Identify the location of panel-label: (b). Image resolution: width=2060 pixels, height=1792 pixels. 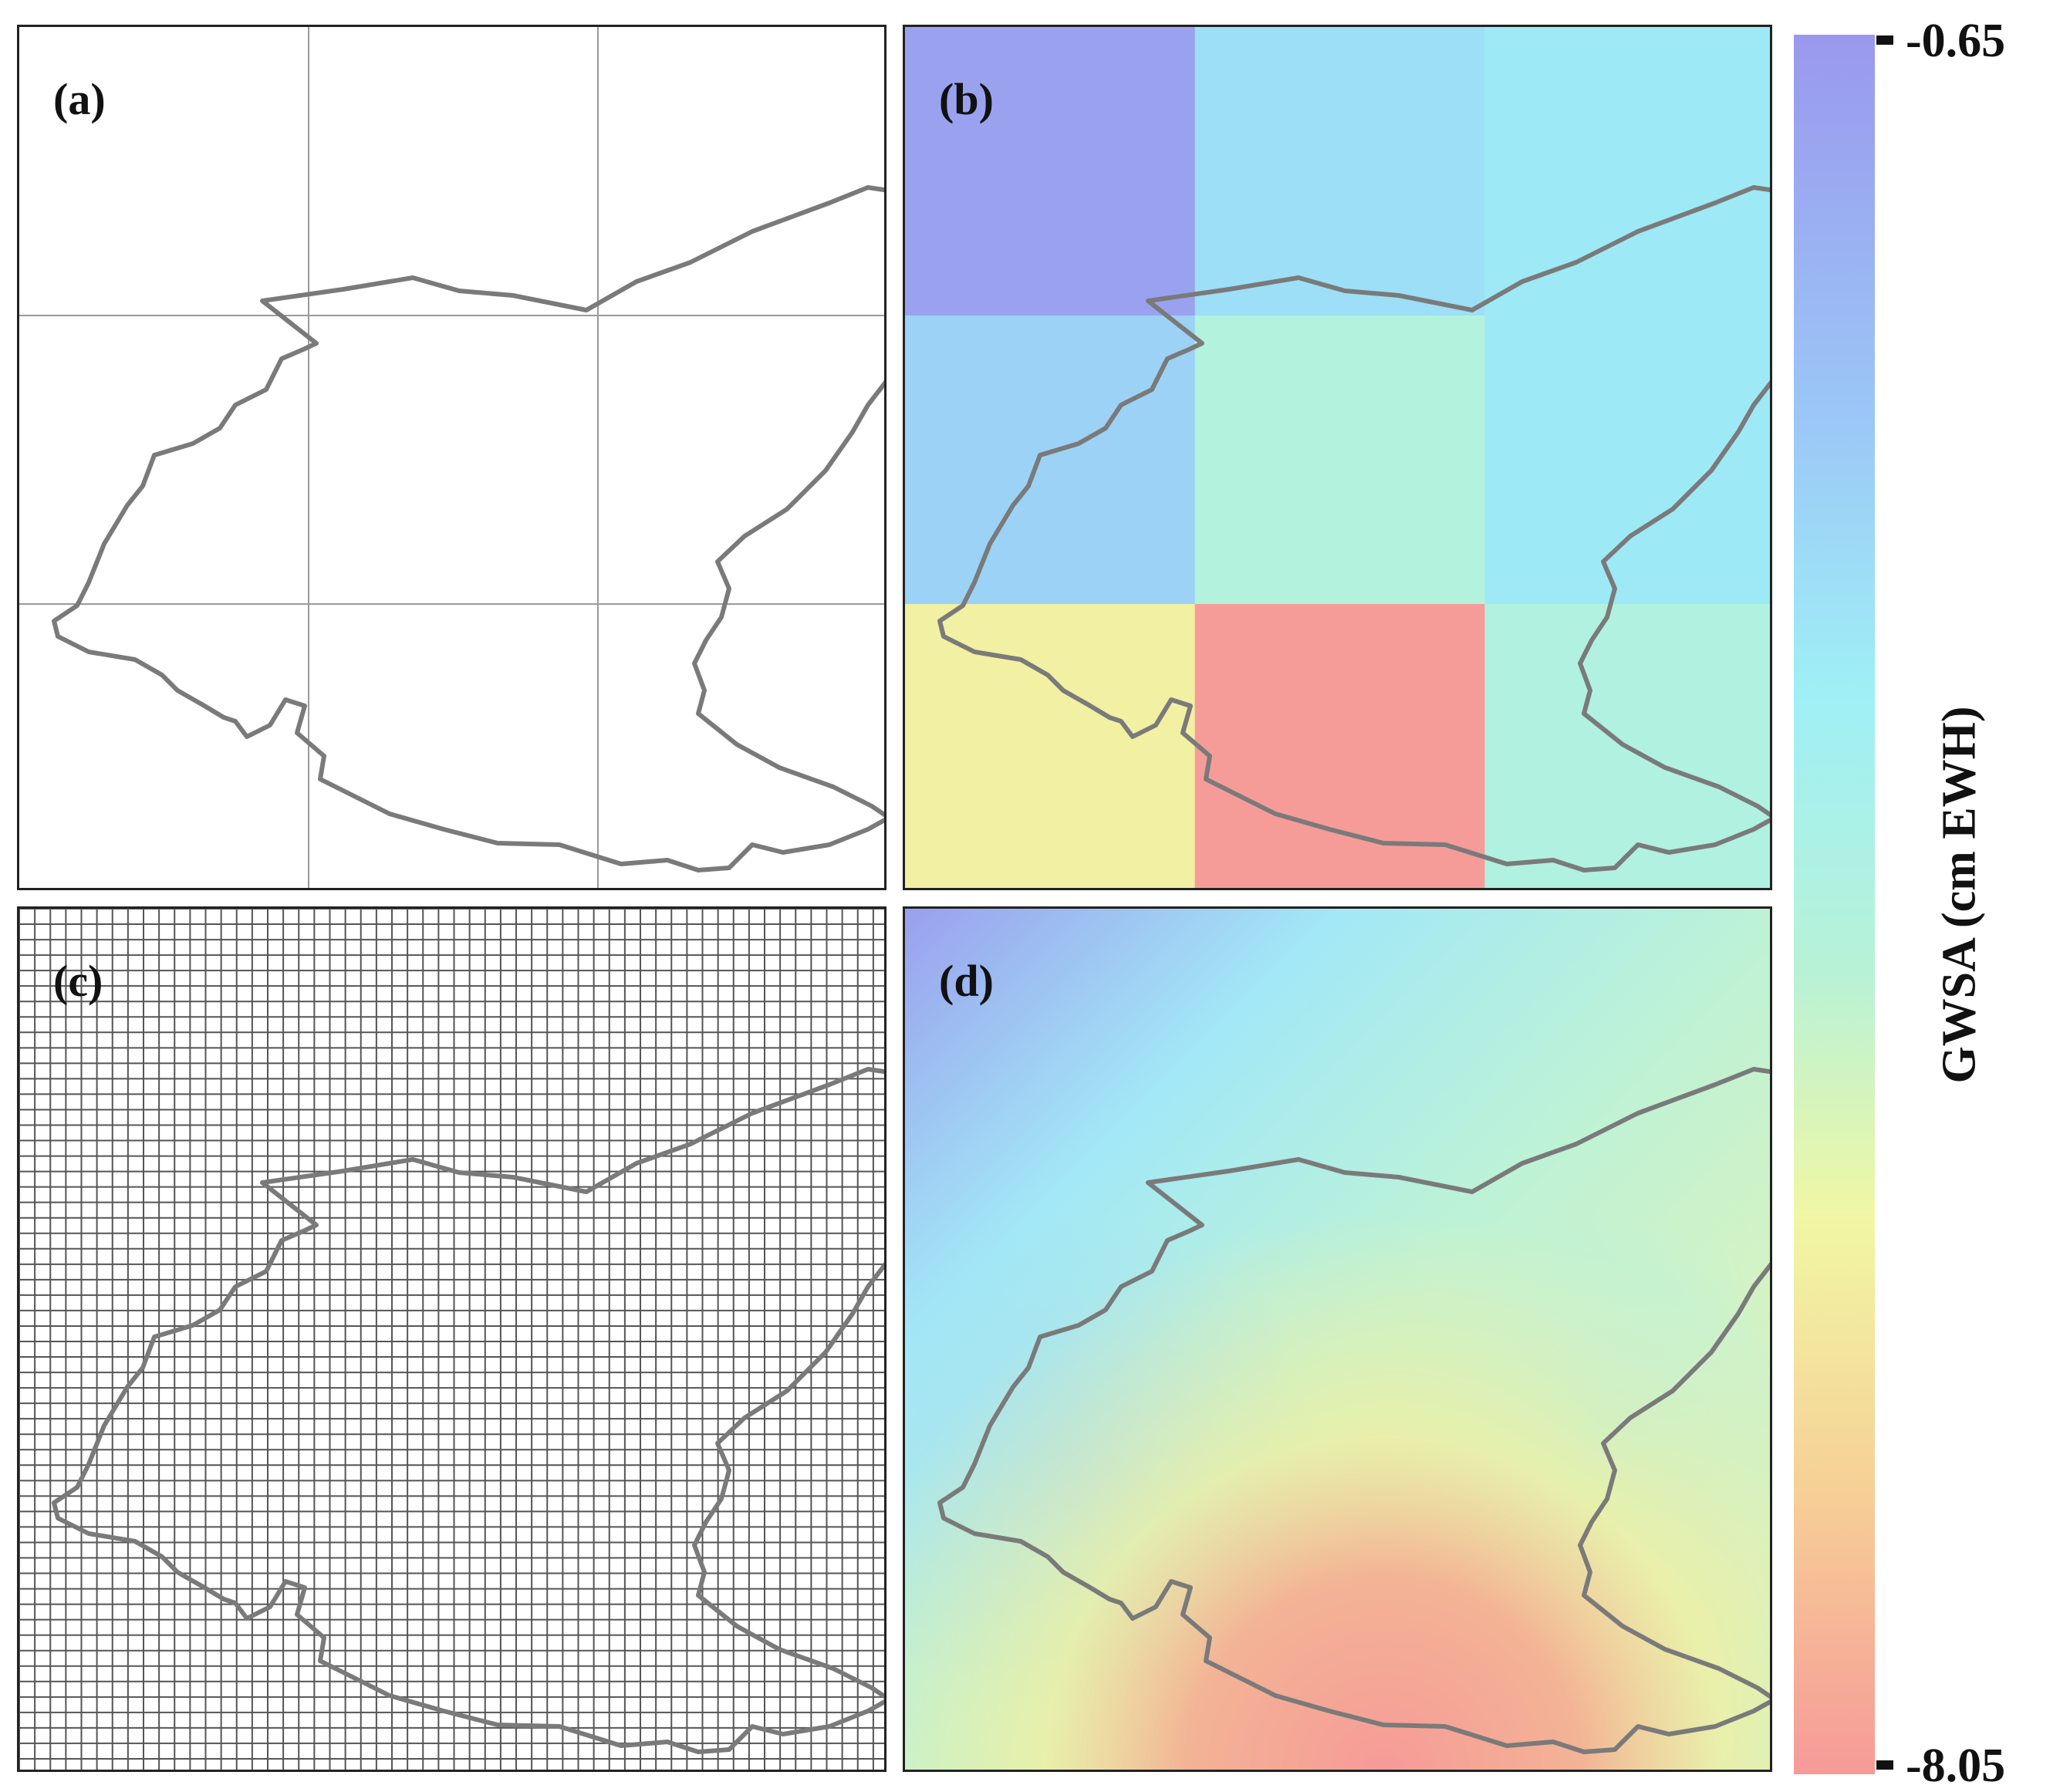
(967, 99).